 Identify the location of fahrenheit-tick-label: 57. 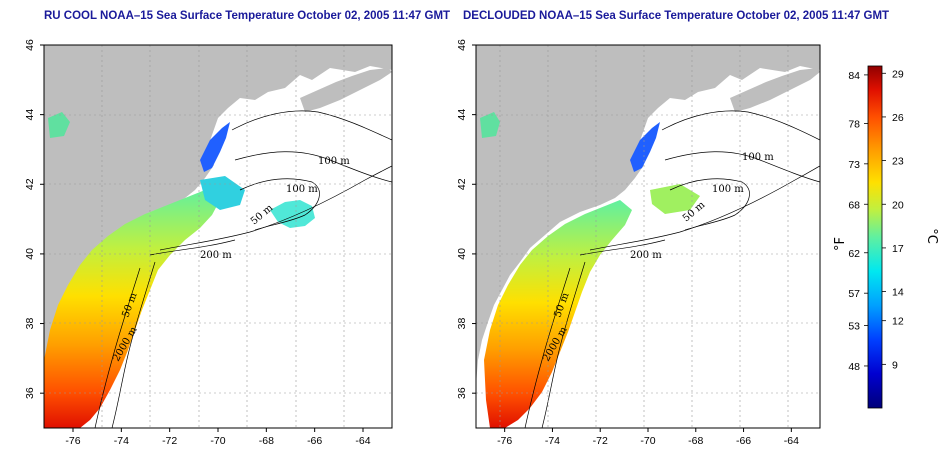
(854, 294).